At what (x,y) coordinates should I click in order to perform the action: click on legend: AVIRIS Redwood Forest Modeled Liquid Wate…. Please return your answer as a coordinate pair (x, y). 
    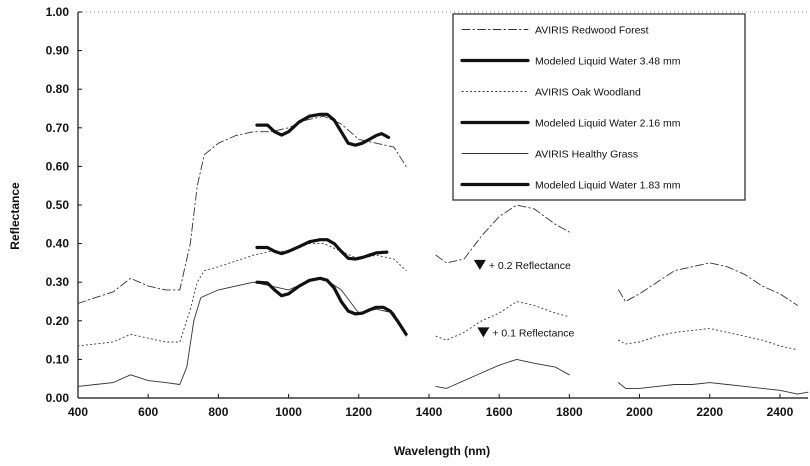
    Looking at the image, I should click on (599, 107).